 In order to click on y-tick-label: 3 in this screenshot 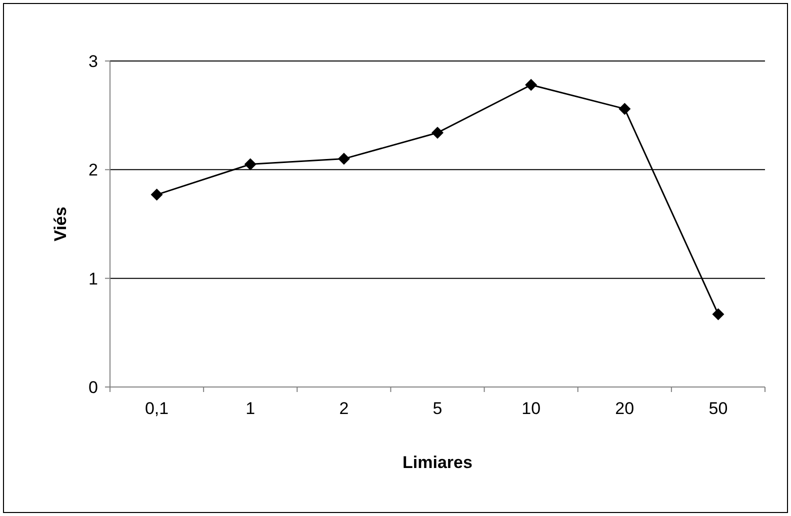, I will do `click(93, 61)`.